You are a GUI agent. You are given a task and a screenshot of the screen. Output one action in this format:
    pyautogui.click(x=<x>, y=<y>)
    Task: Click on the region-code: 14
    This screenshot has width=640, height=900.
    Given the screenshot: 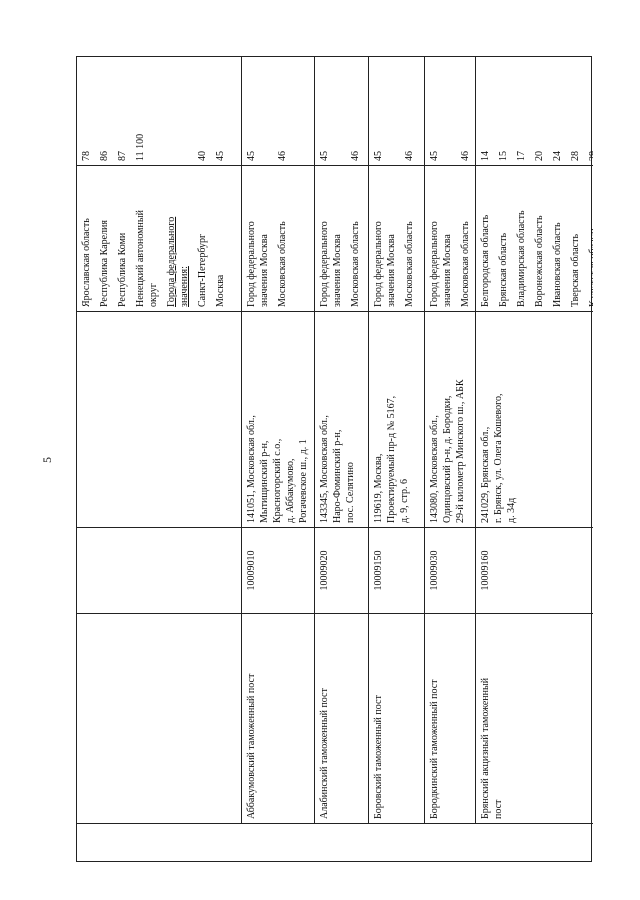 What is the action you would take?
    pyautogui.click(x=485, y=156)
    